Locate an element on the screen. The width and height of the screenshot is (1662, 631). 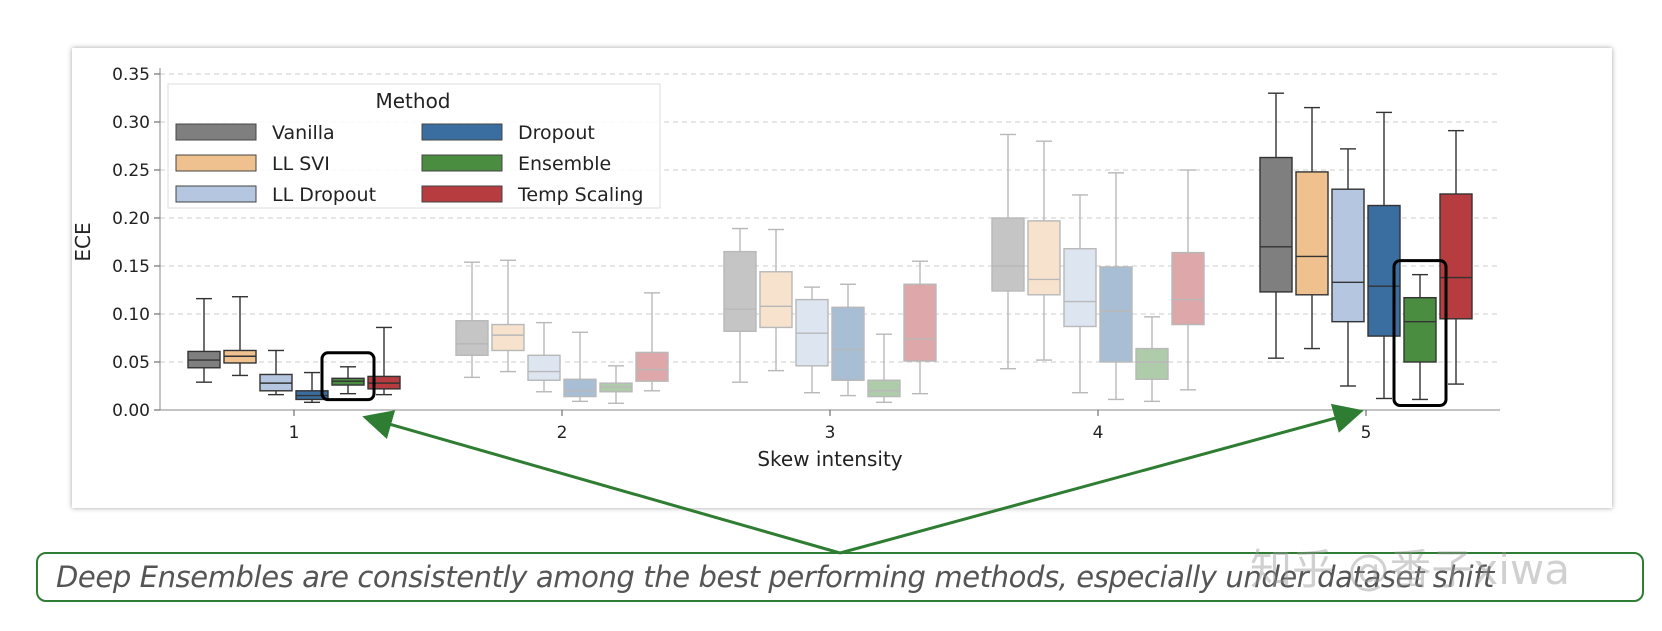
y-tick-label: 0.20 is located at coordinates (131, 219).